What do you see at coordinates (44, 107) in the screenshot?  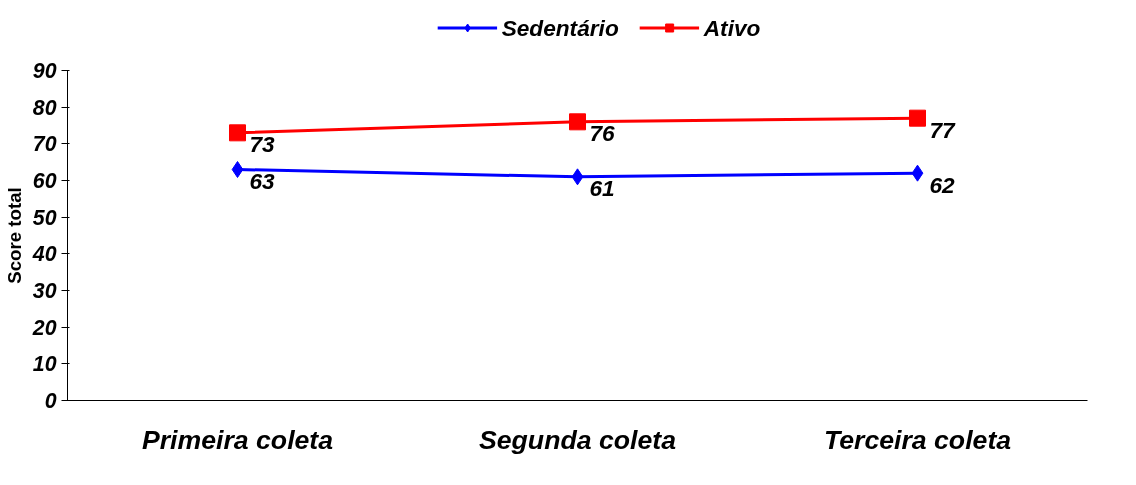 I see `y-tick-label: 80` at bounding box center [44, 107].